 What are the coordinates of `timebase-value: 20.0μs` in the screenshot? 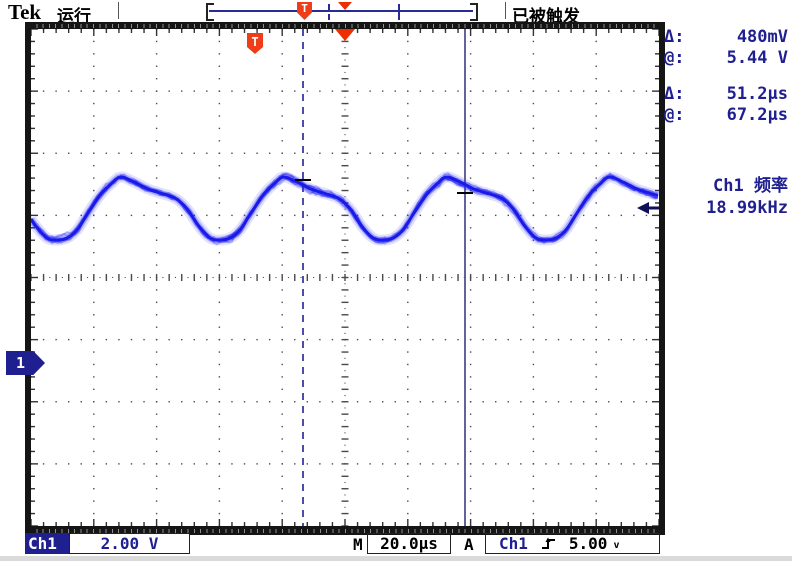 It's located at (409, 543).